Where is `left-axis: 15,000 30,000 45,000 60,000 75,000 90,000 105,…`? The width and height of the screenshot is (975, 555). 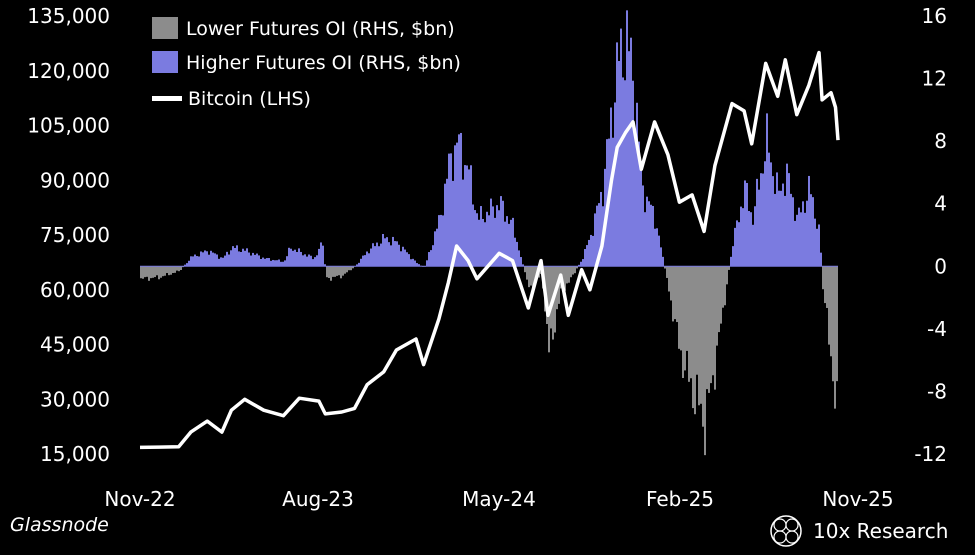 left-axis: 15,000 30,000 45,000 60,000 75,000 90,000 105,… is located at coordinates (68, 235).